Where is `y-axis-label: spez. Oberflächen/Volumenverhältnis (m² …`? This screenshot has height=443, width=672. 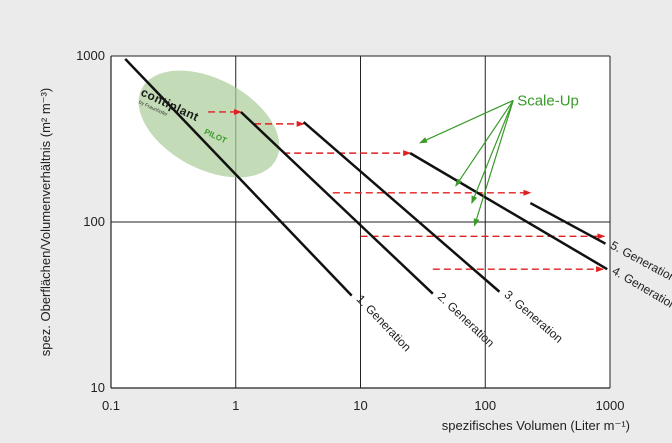
y-axis-label: spez. Oberflächen/Volumenverhältnis (m² … is located at coordinates (45, 222).